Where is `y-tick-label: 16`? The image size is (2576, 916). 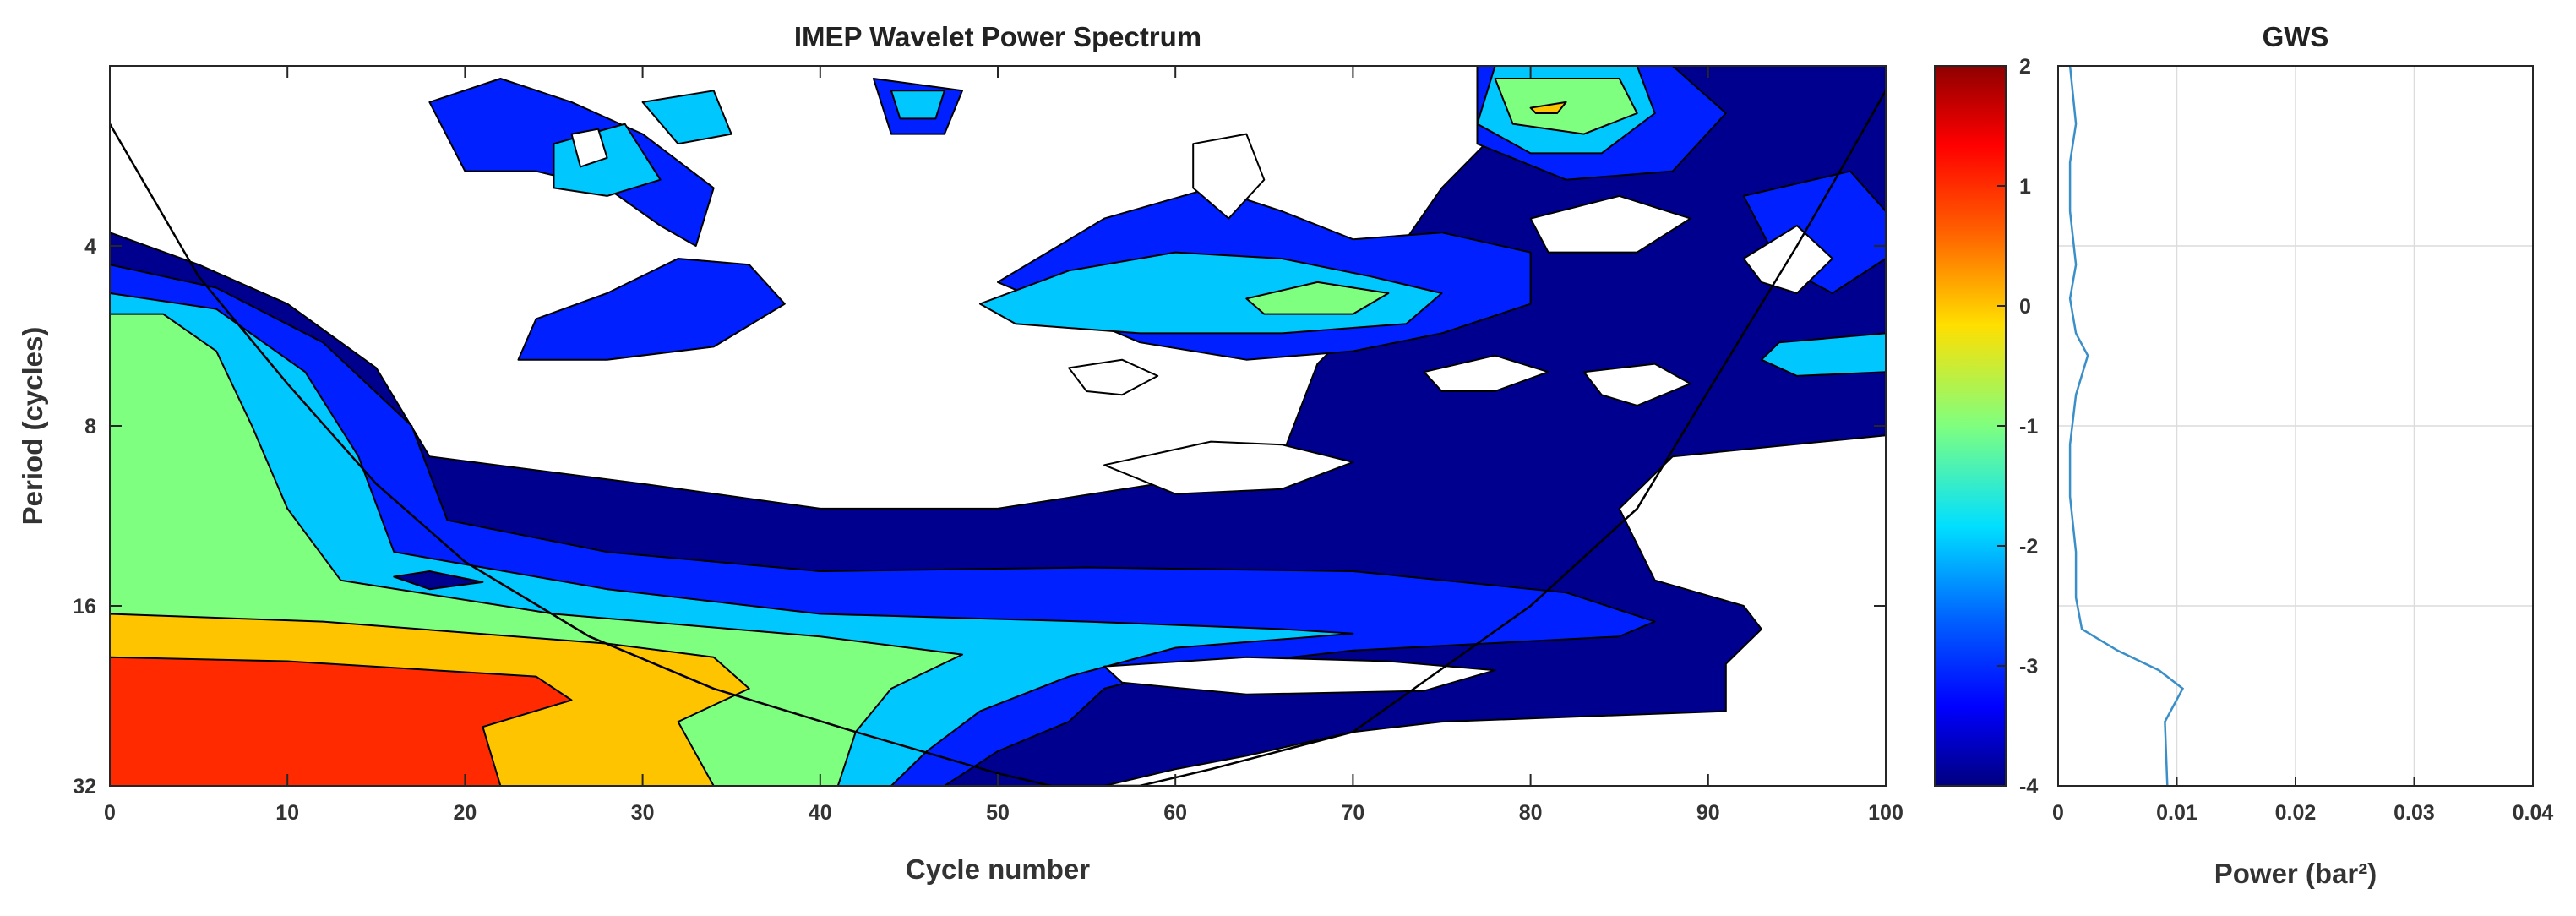
y-tick-label: 16 is located at coordinates (84, 607).